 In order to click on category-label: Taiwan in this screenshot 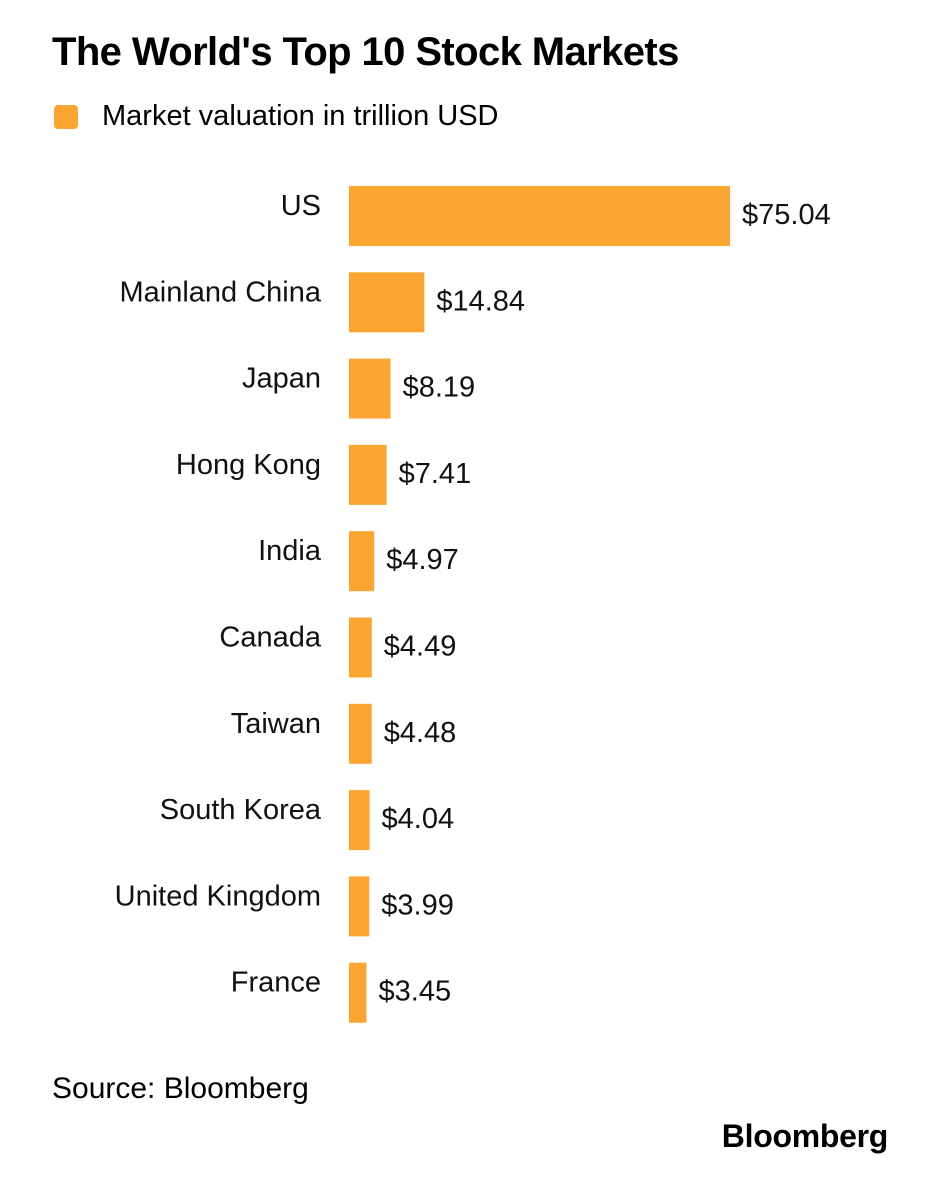, I will do `click(276, 724)`.